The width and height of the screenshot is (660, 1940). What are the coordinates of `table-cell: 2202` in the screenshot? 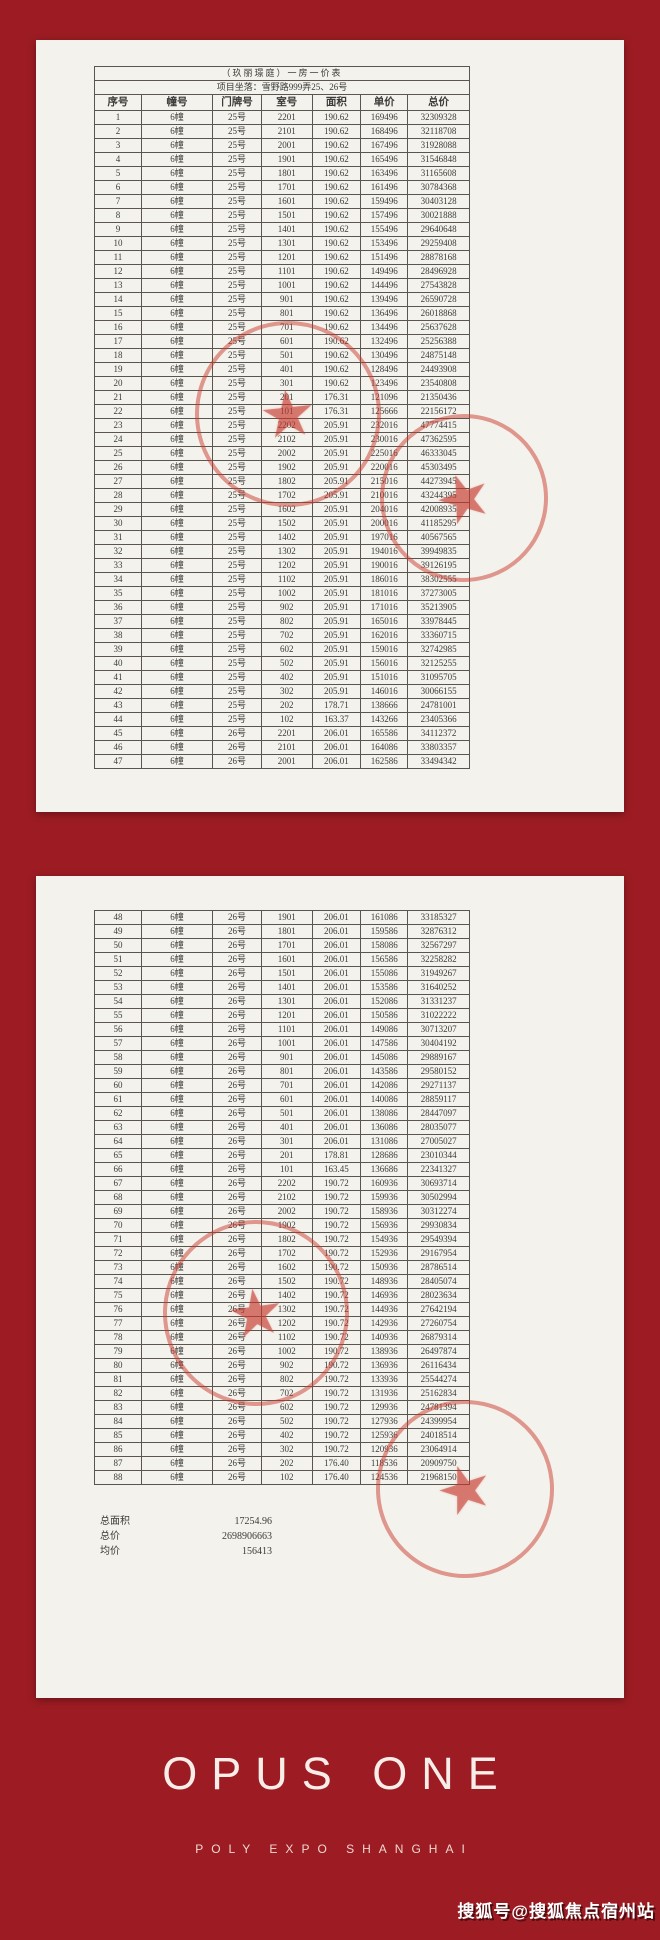 It's located at (286, 425).